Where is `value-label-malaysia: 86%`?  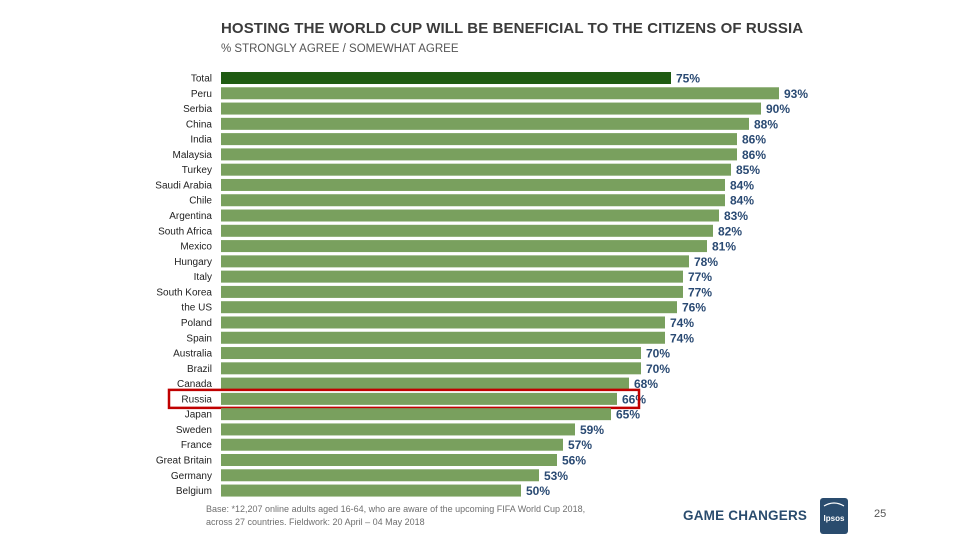 value-label-malaysia: 86% is located at coordinates (754, 155).